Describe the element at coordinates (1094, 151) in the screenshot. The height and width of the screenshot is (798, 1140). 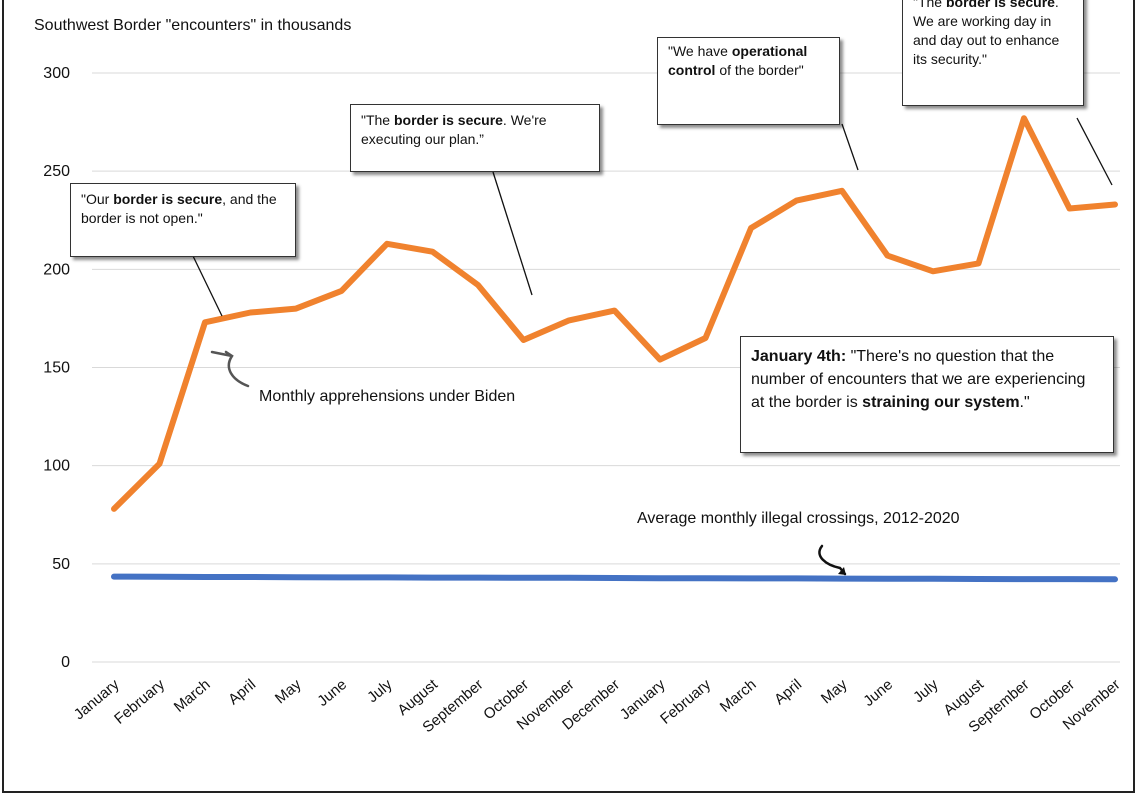
I see `callout-4-pointer` at that location.